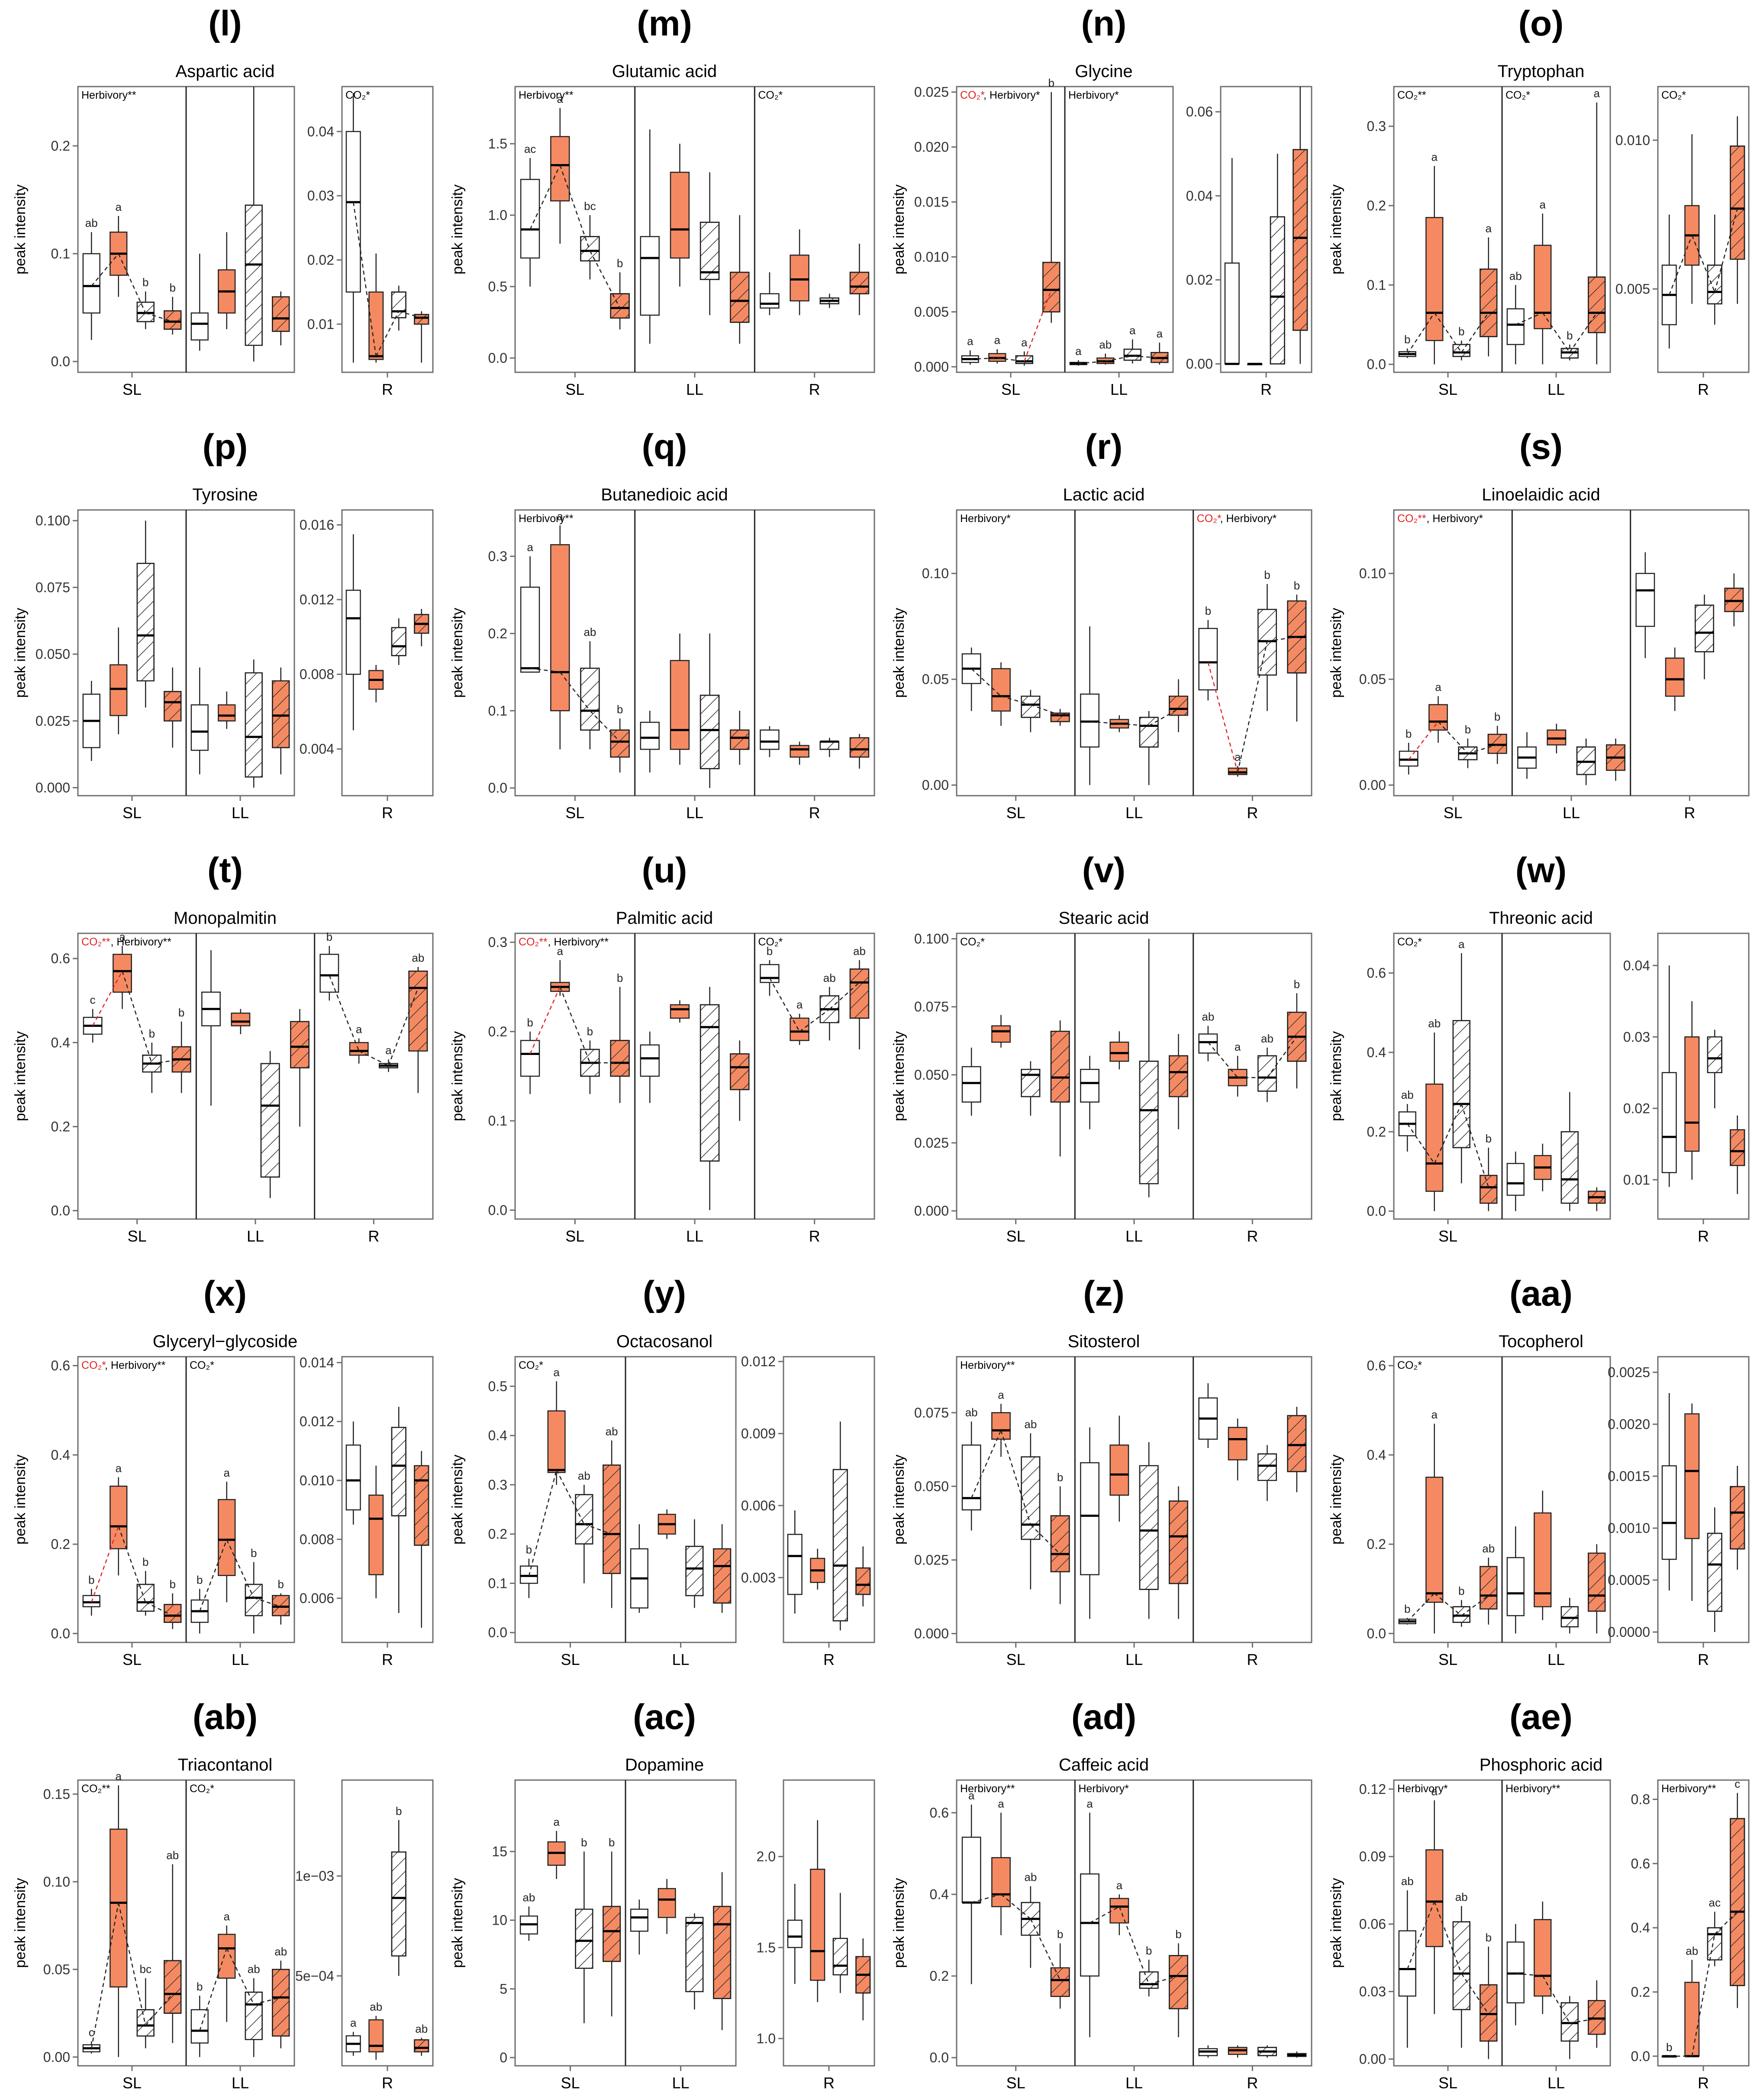  Describe the element at coordinates (108, 95) in the screenshot. I see `significance-label: Herbivory**` at that location.